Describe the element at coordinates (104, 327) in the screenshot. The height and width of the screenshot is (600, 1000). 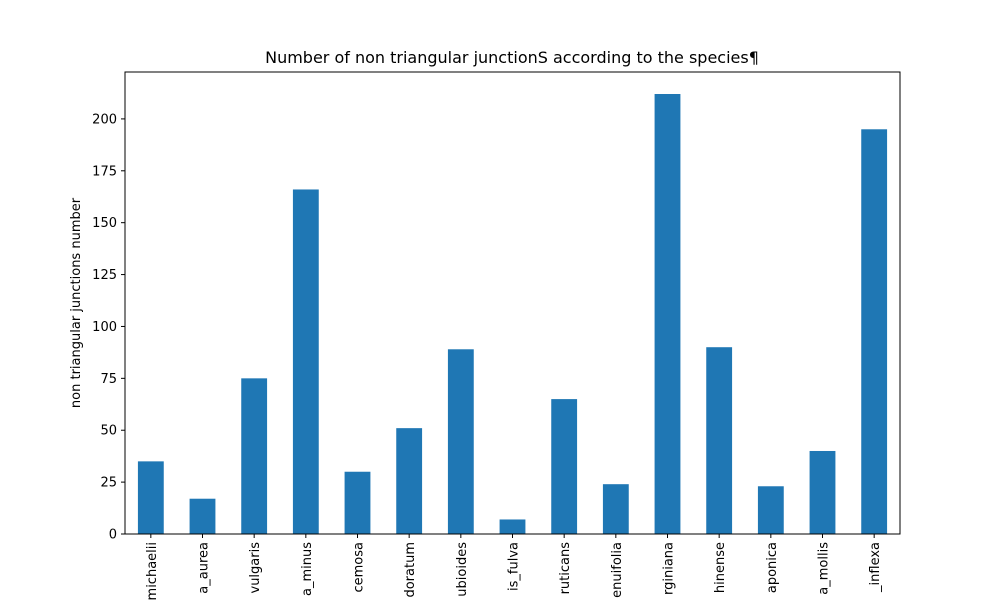
I see `y-tick-label: 100` at that location.